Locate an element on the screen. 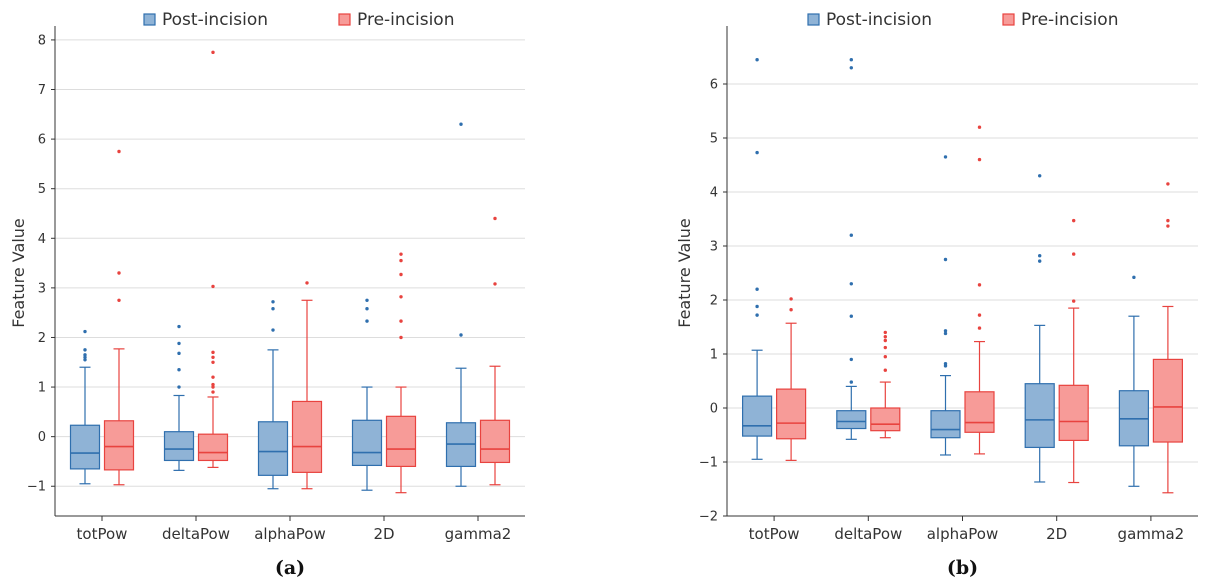 This screenshot has height=588, width=1213. legend-swatch-pre is located at coordinates (1008, 19).